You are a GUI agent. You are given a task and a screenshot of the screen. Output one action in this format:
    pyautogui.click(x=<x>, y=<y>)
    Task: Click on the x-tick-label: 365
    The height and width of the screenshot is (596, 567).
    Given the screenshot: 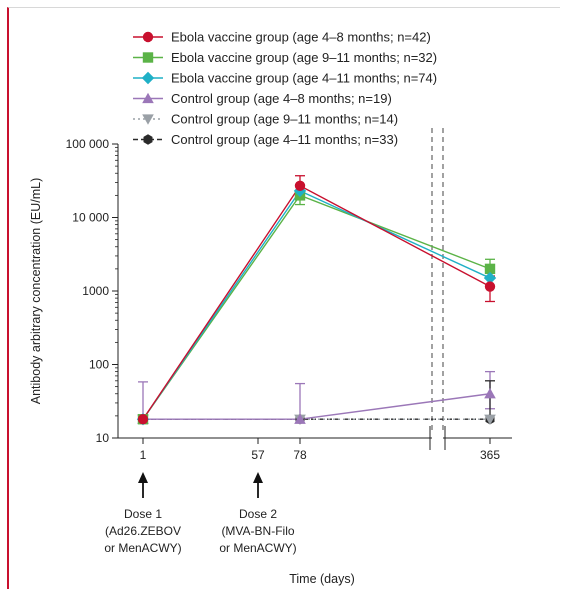 What is the action you would take?
    pyautogui.click(x=490, y=455)
    